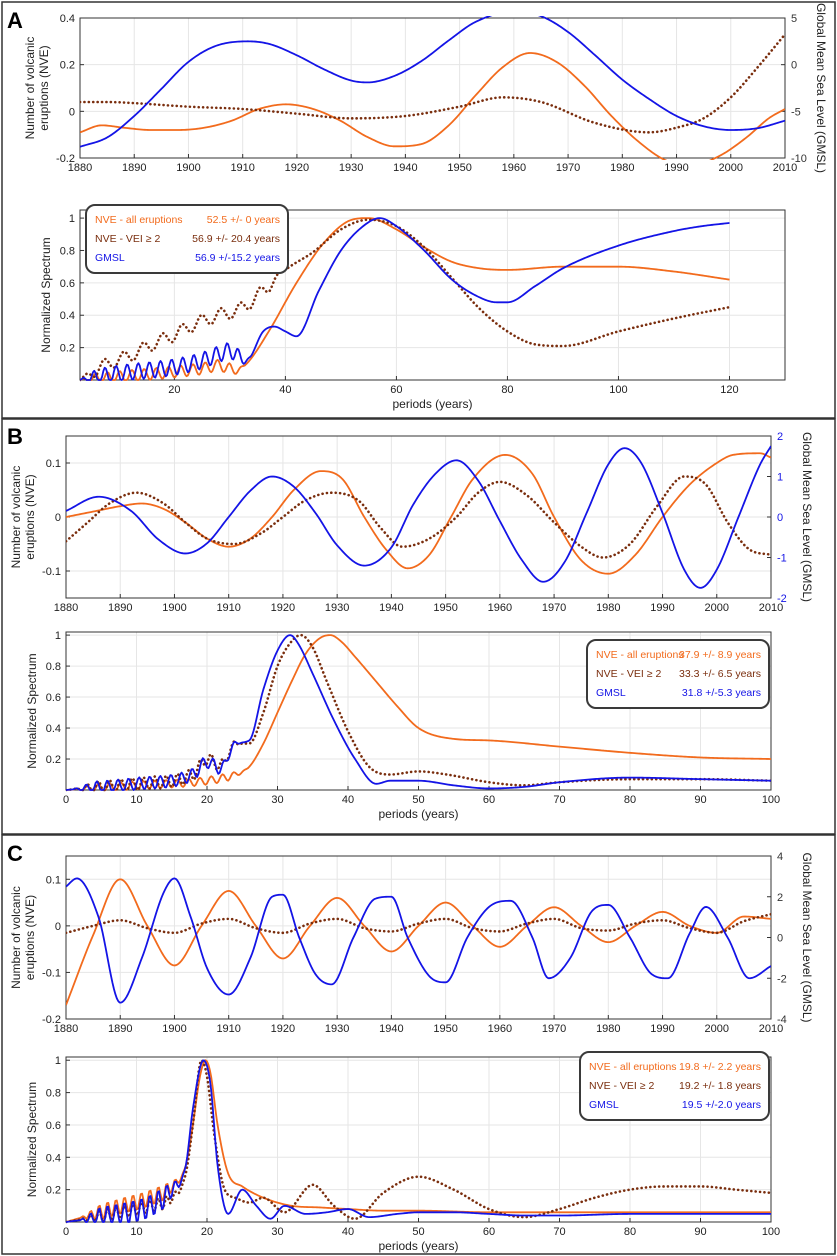 This screenshot has height=1256, width=837. Describe the element at coordinates (66, 800) in the screenshot. I see `x-tick-label: 0` at that location.